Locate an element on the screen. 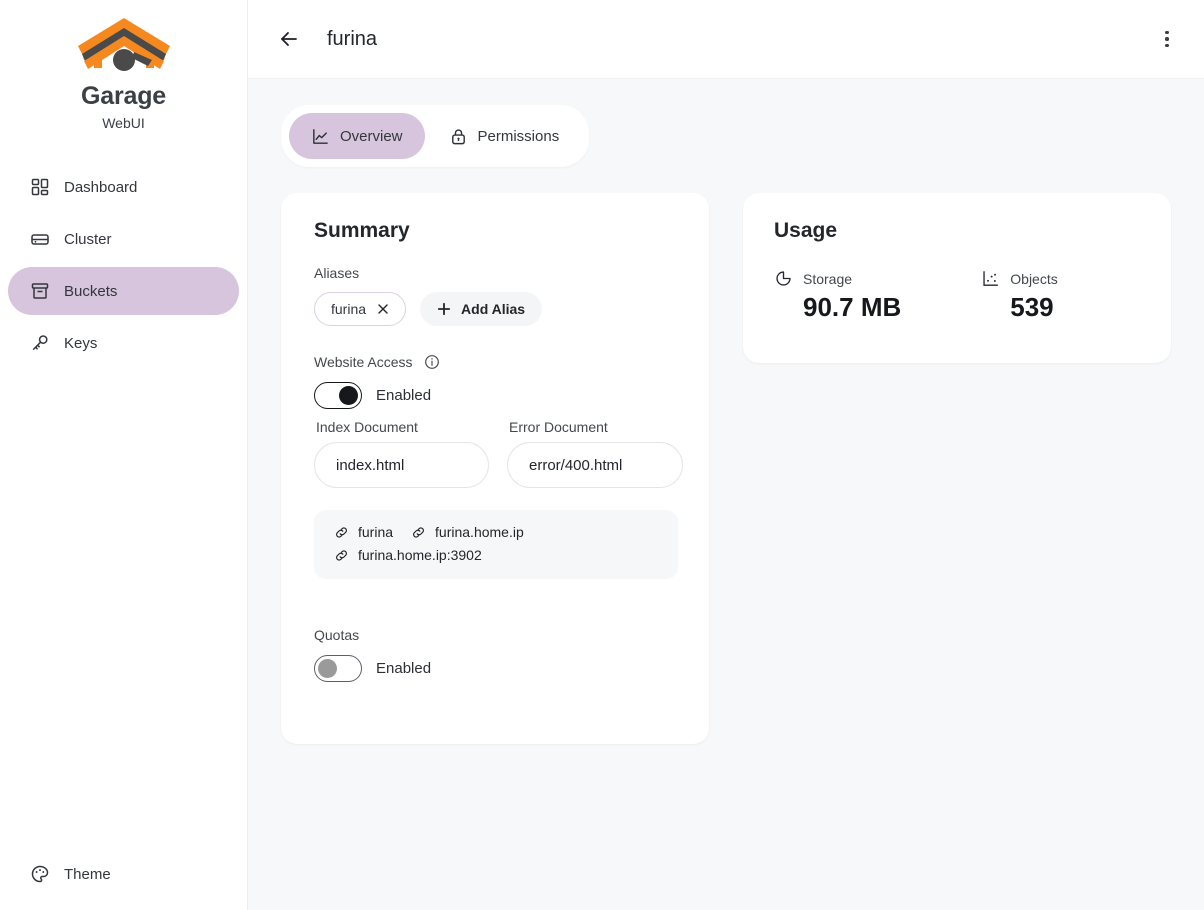 The width and height of the screenshot is (1204, 910). key-icon is located at coordinates (40, 343).